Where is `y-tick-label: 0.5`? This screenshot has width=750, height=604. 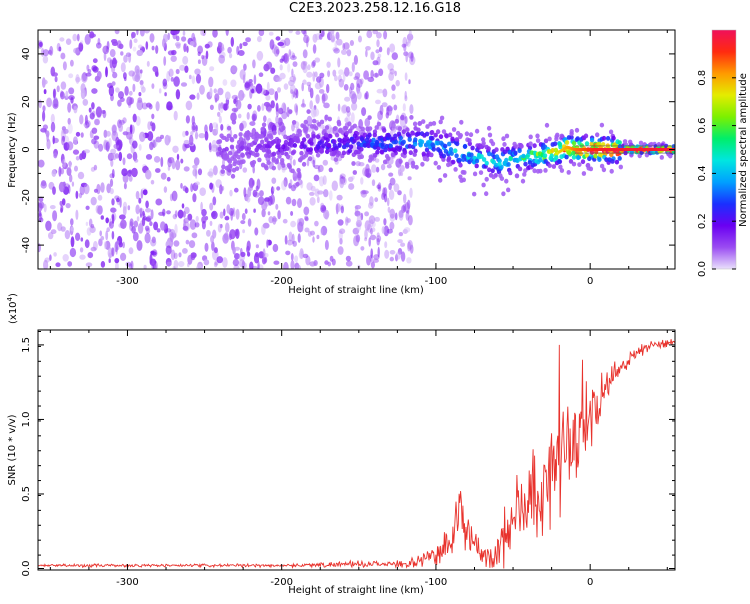 y-tick-label: 0.5 is located at coordinates (26, 494).